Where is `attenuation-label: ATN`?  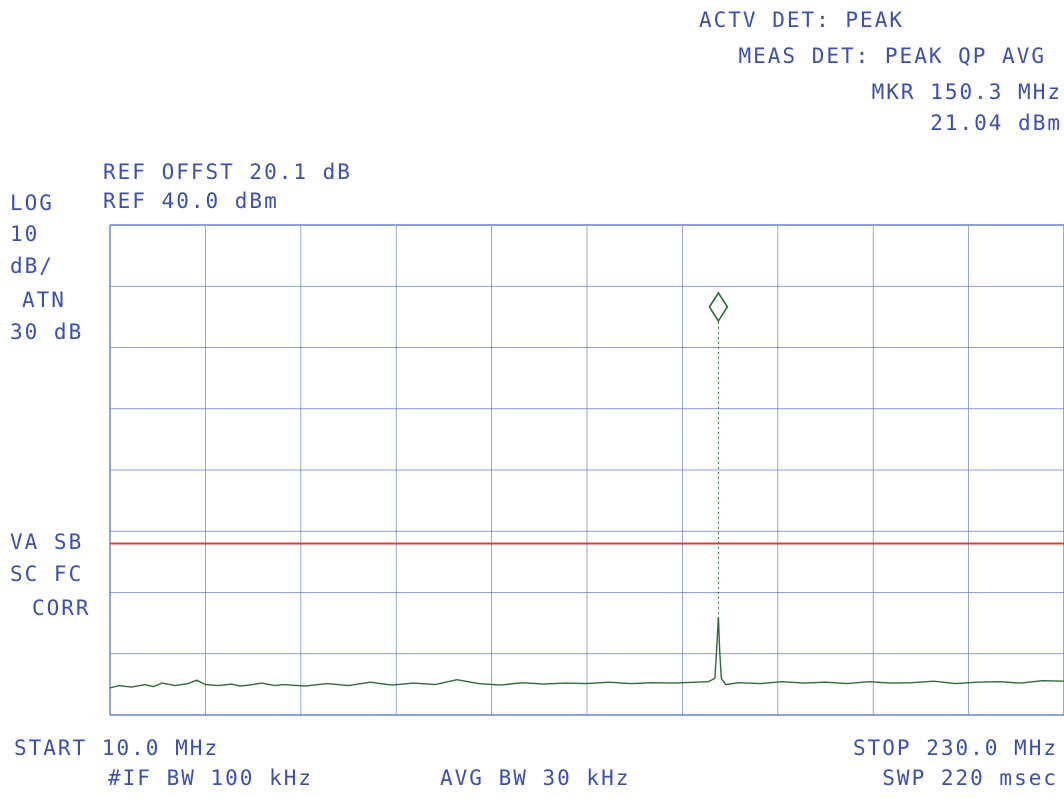
attenuation-label: ATN is located at coordinates (44, 300).